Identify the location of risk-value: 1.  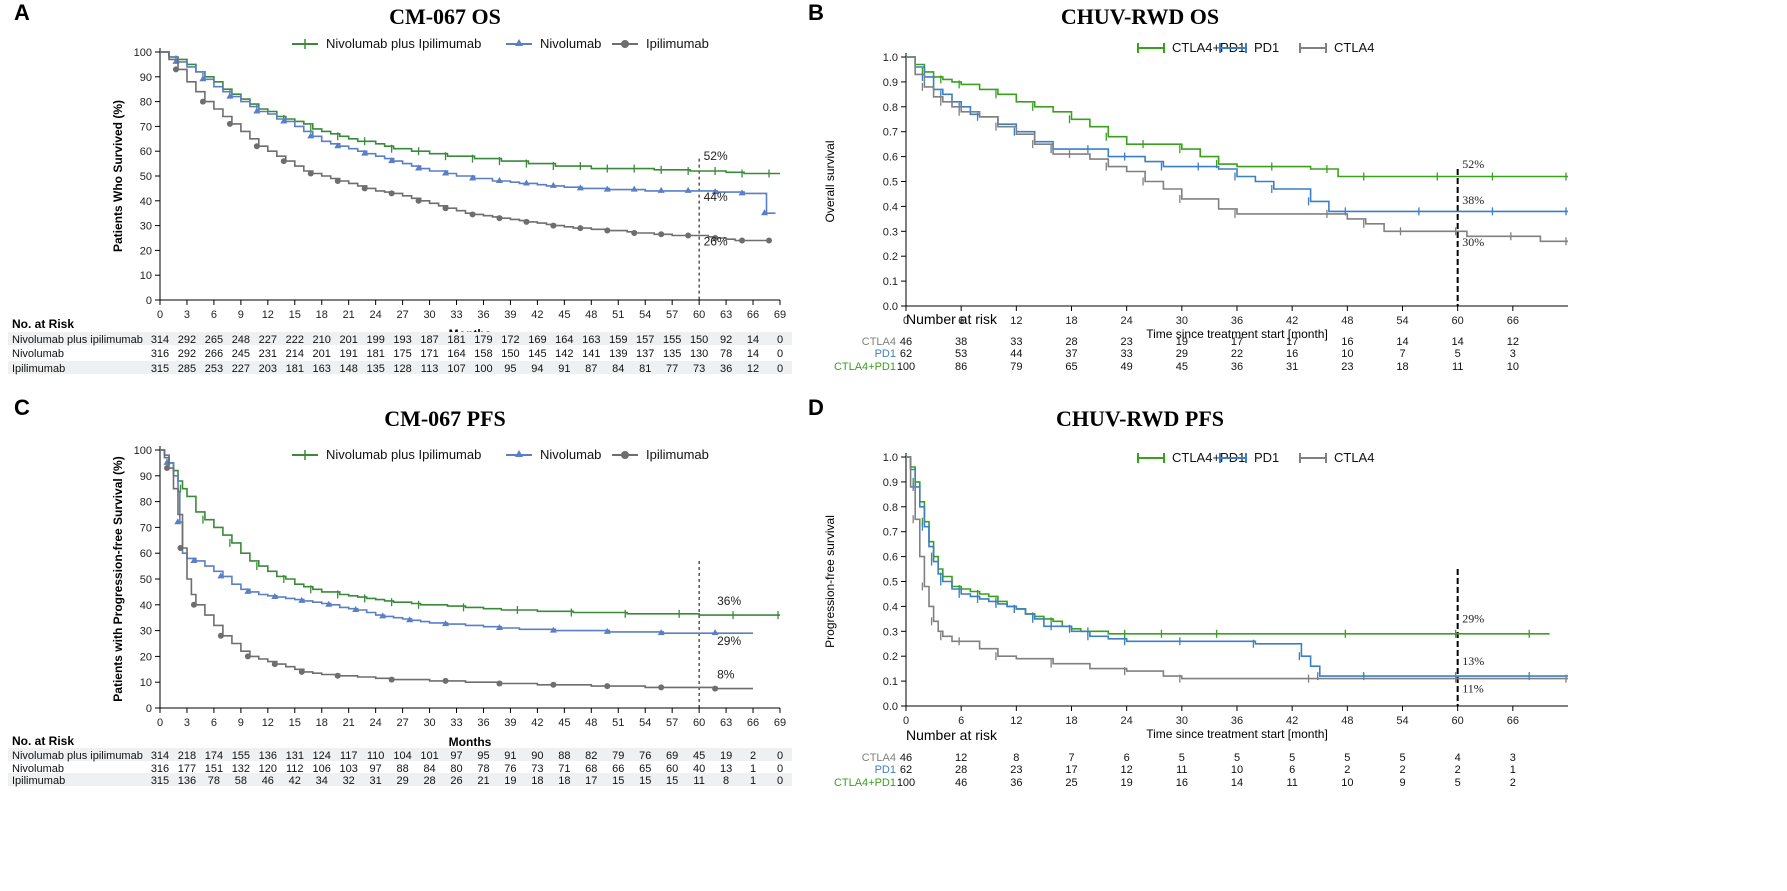
(753, 781).